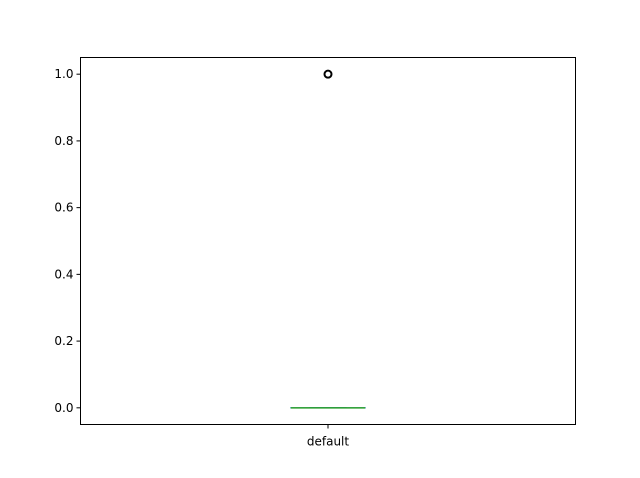 This screenshot has height=478, width=640. I want to click on plot-area, so click(328, 239).